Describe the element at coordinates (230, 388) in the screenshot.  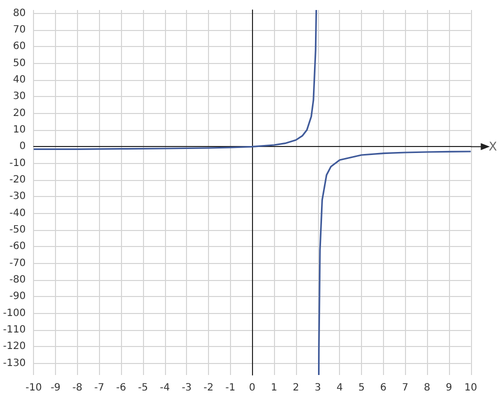
I see `x-tick-label: -1` at that location.